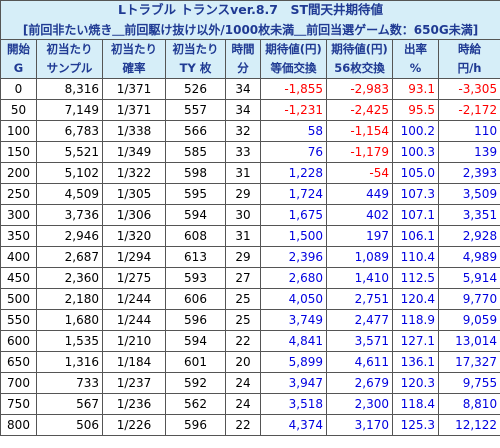 This screenshot has height=448, width=500. I want to click on cell-sample: 7,149, so click(69, 110).